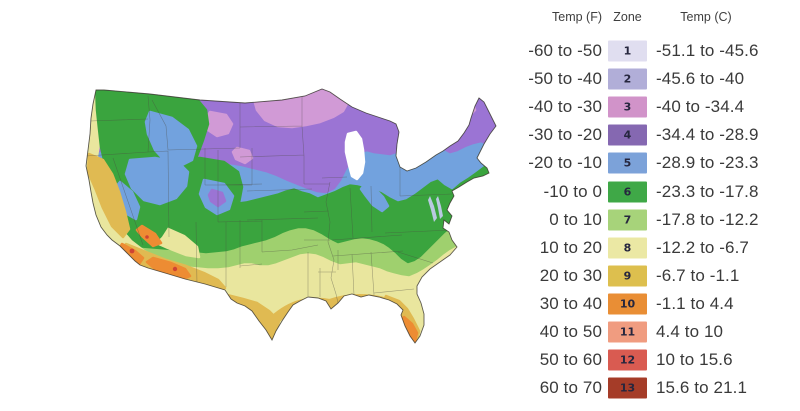 Image resolution: width=800 pixels, height=411 pixels. I want to click on legend-row: -60 to -50 1 -51.1 to -45.6, so click(659, 51).